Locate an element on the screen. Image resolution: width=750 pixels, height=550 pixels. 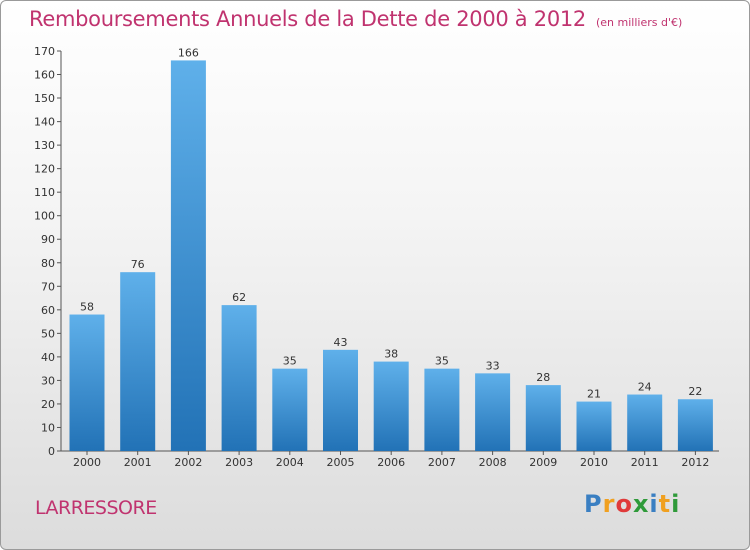
bar-value-label: 38 is located at coordinates (391, 354).